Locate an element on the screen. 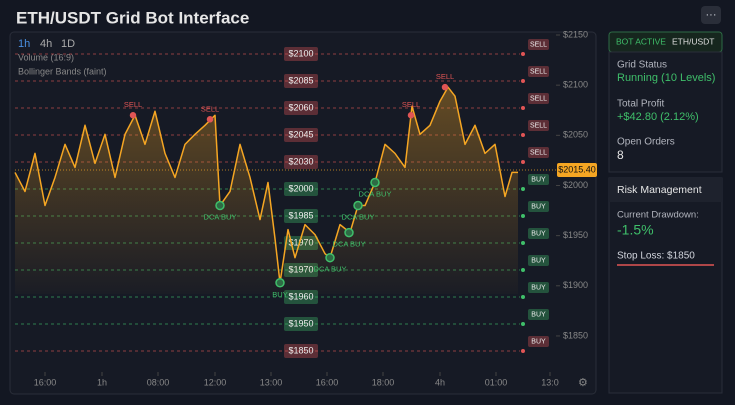  y-tick-label: $2100 is located at coordinates (575, 85).